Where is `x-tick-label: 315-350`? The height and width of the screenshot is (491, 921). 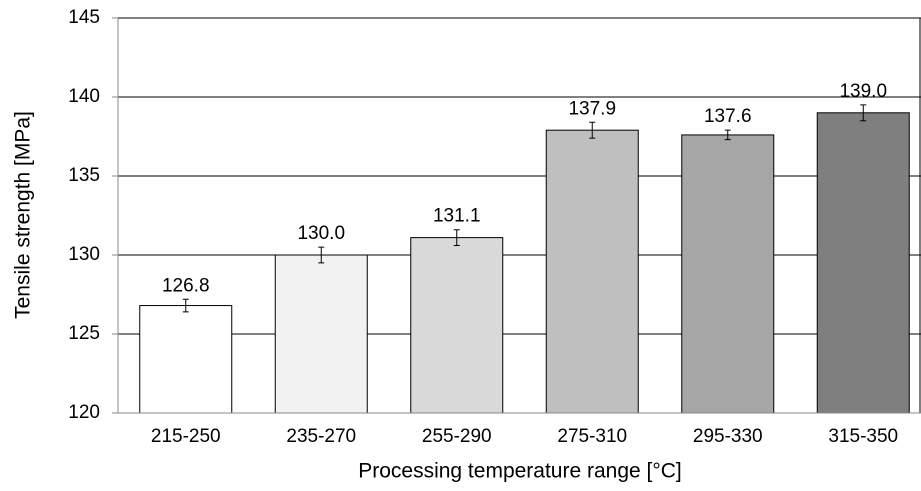 x-tick-label: 315-350 is located at coordinates (863, 436).